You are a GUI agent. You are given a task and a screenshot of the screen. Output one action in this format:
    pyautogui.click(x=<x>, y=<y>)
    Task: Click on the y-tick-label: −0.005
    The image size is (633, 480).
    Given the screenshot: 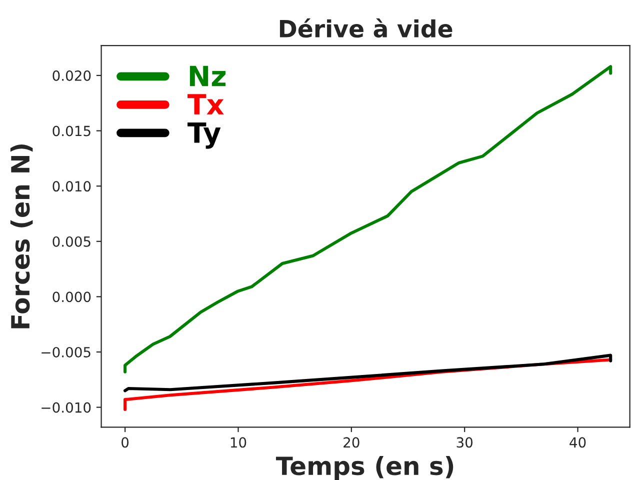 What is the action you would take?
    pyautogui.click(x=66, y=352)
    